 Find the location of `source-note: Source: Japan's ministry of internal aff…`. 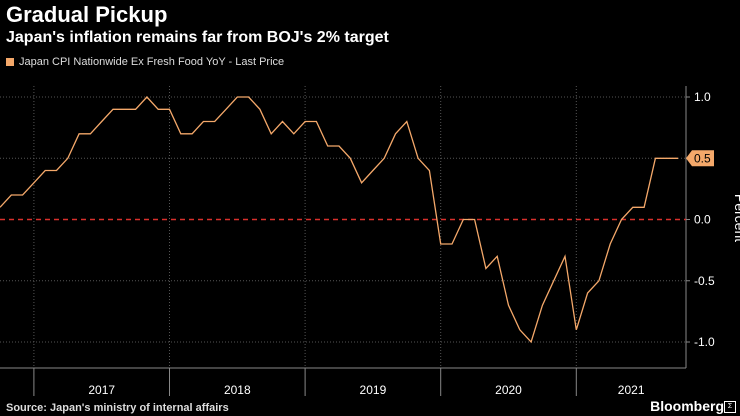

source-note: Source: Japan's ministry of internal aff… is located at coordinates (117, 408).